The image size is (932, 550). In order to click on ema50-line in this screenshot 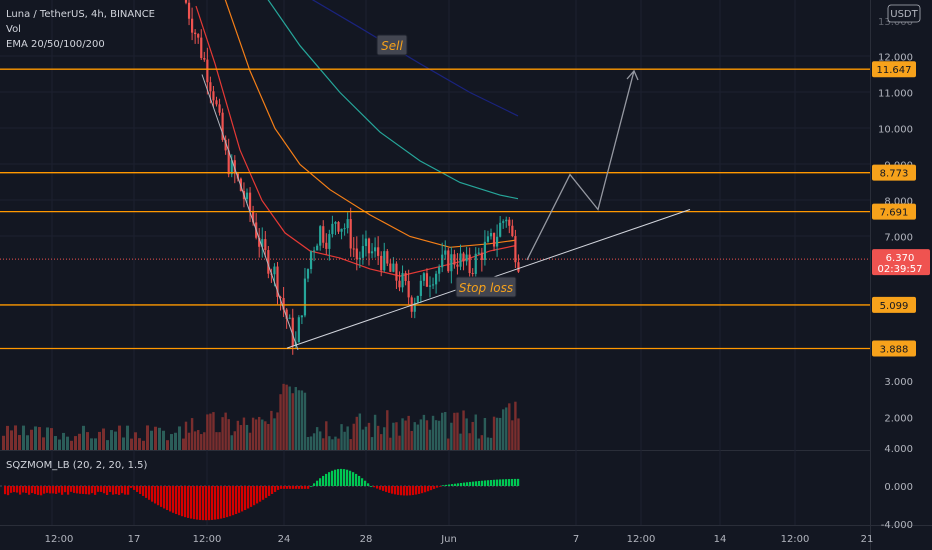, I will do `click(370, 124)`.